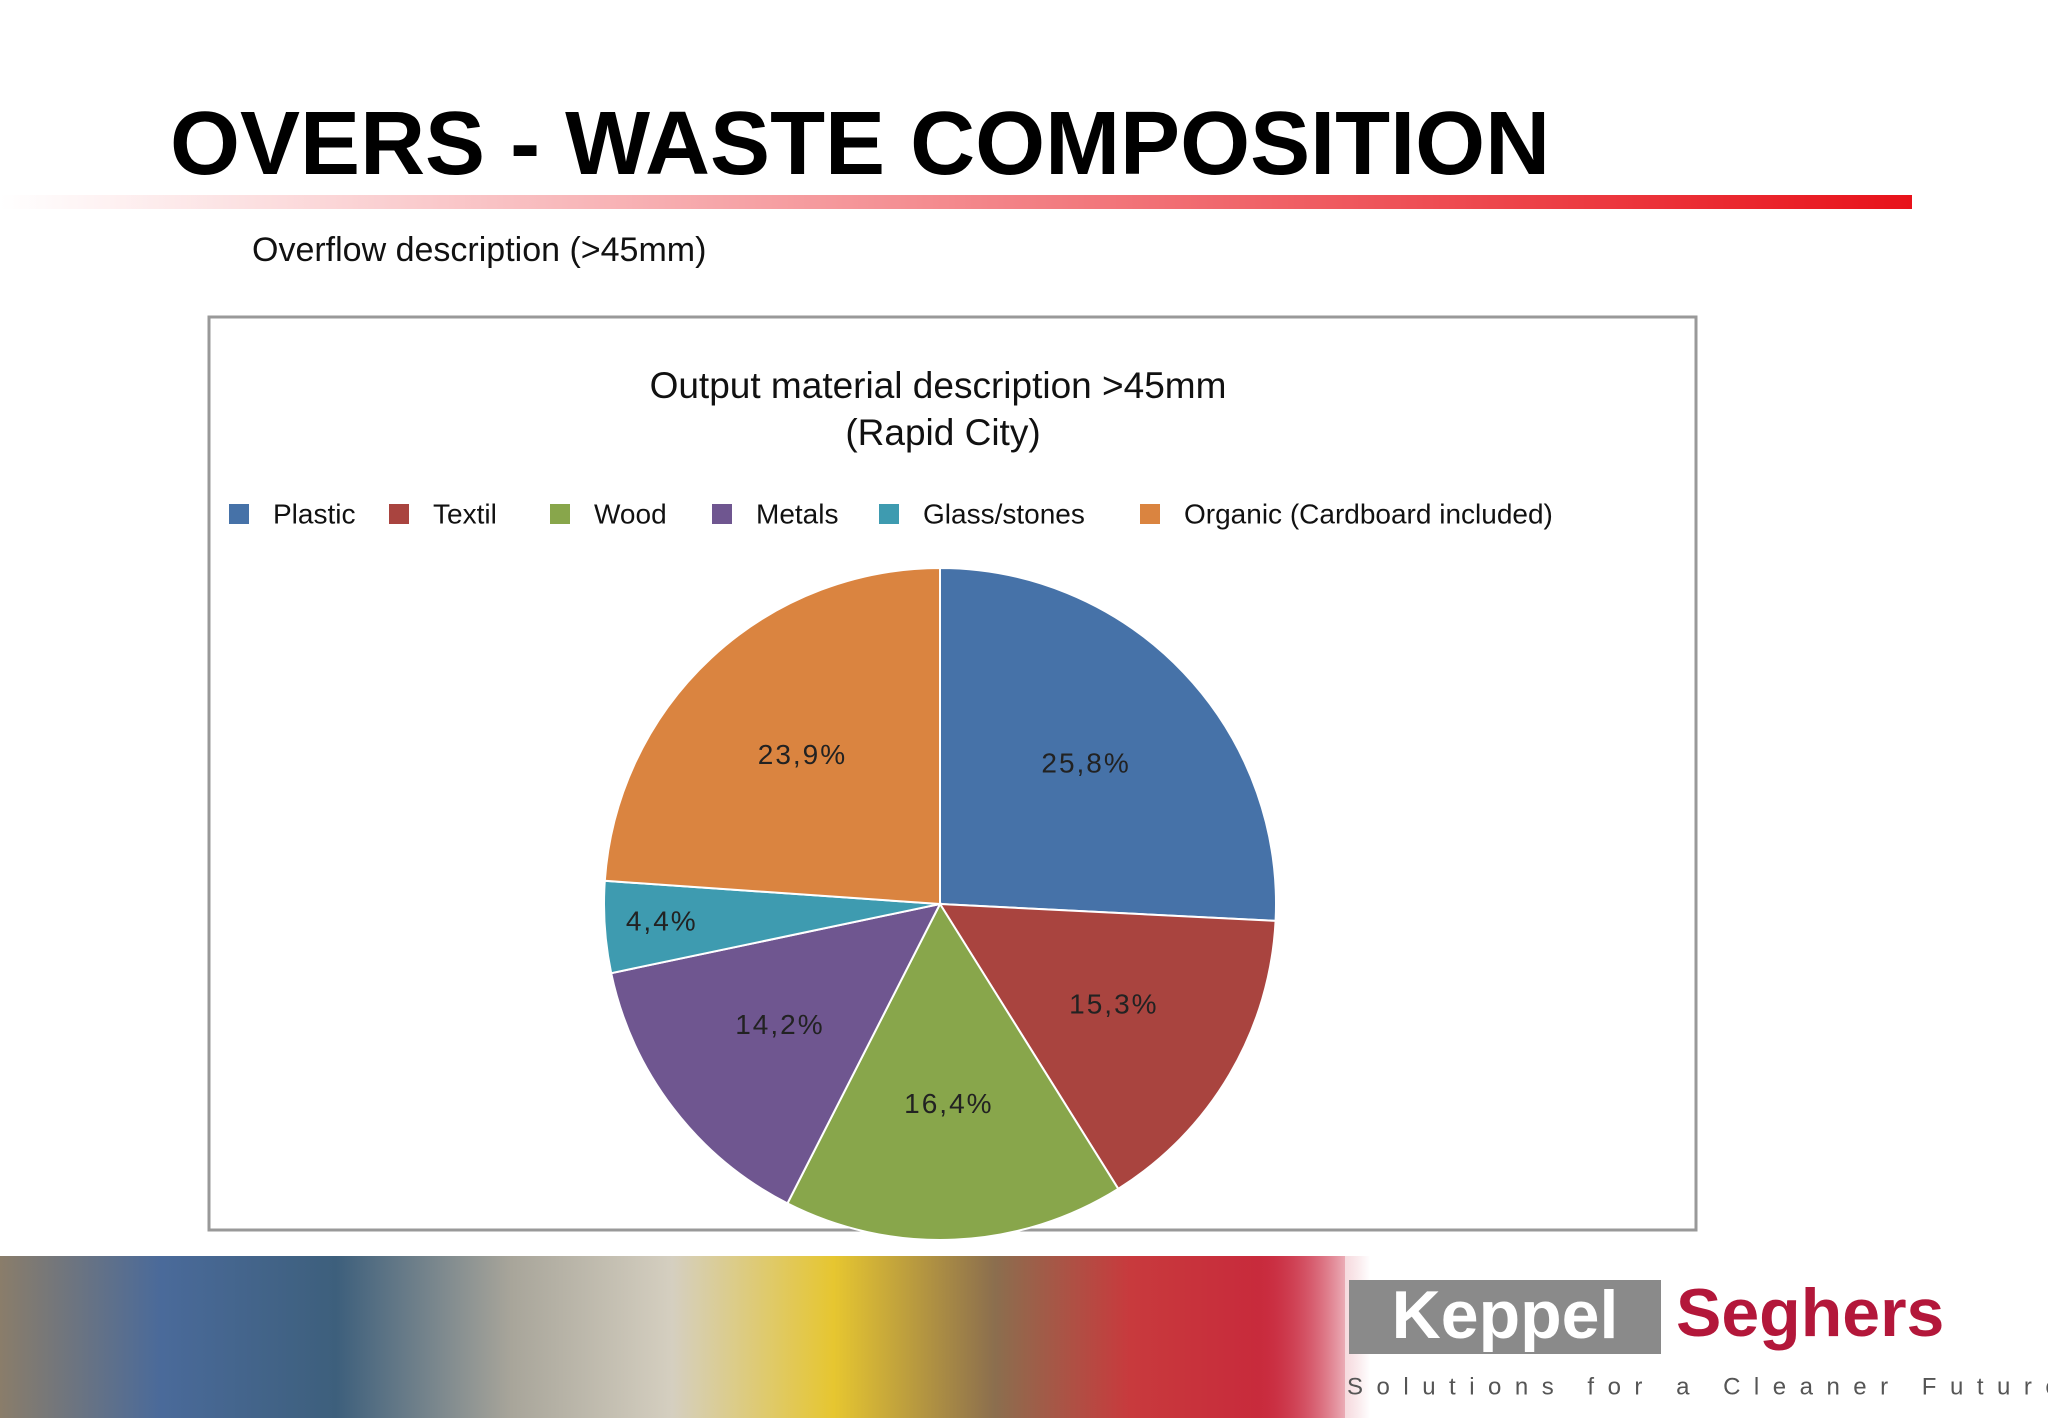  What do you see at coordinates (630, 513) in the screenshot?
I see `legend-label: Wood` at bounding box center [630, 513].